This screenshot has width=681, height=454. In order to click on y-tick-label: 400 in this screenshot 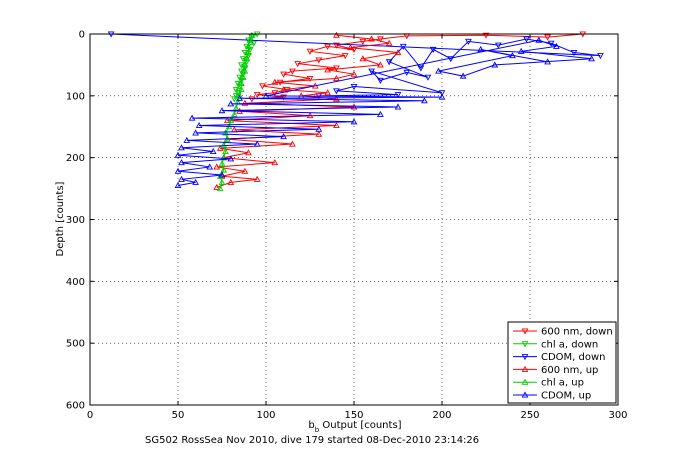, I will do `click(75, 282)`.